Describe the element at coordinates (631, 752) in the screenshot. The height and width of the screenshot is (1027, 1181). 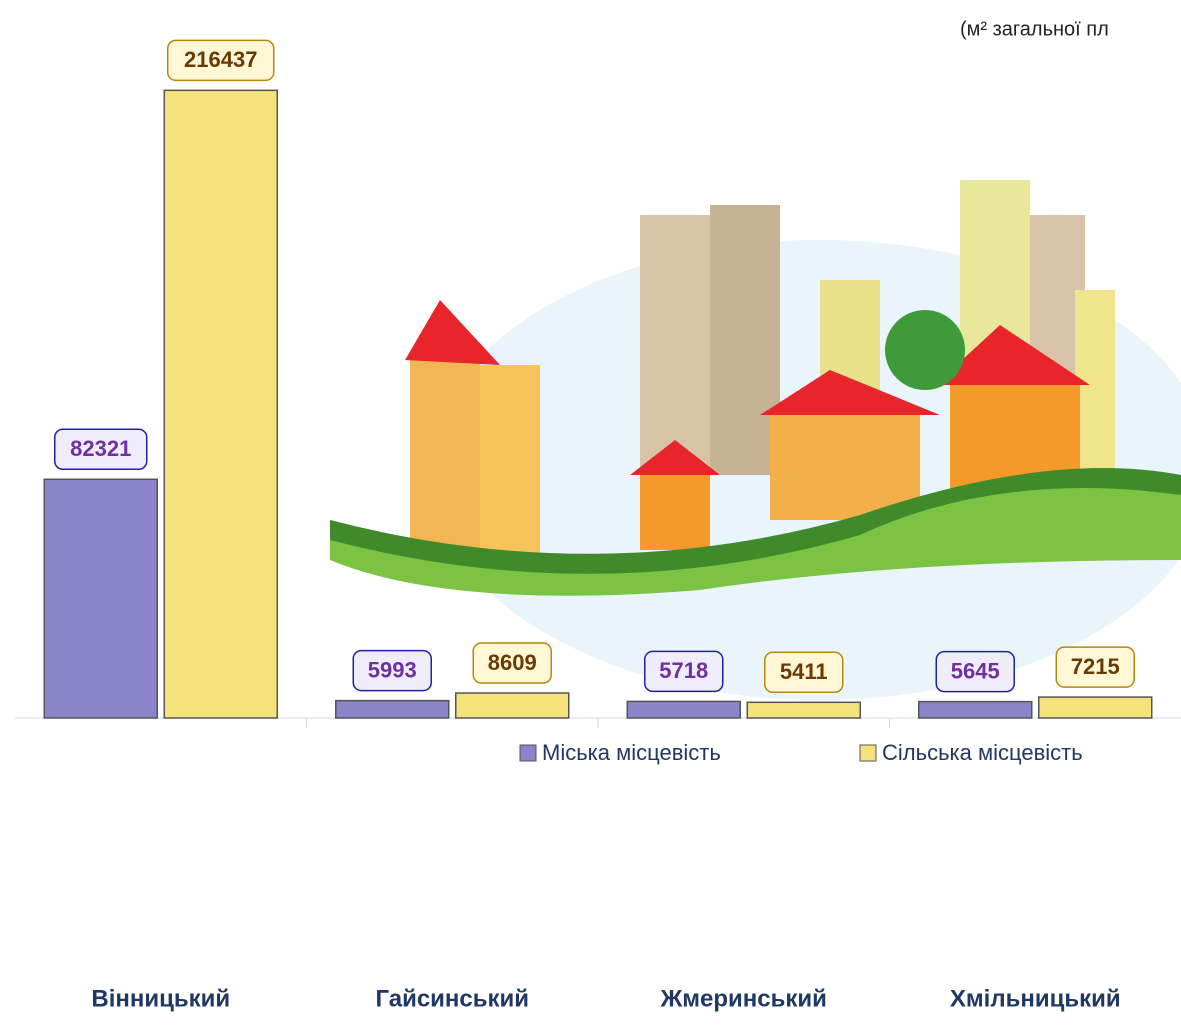
I see `legend-label: Міська місцевість` at that location.